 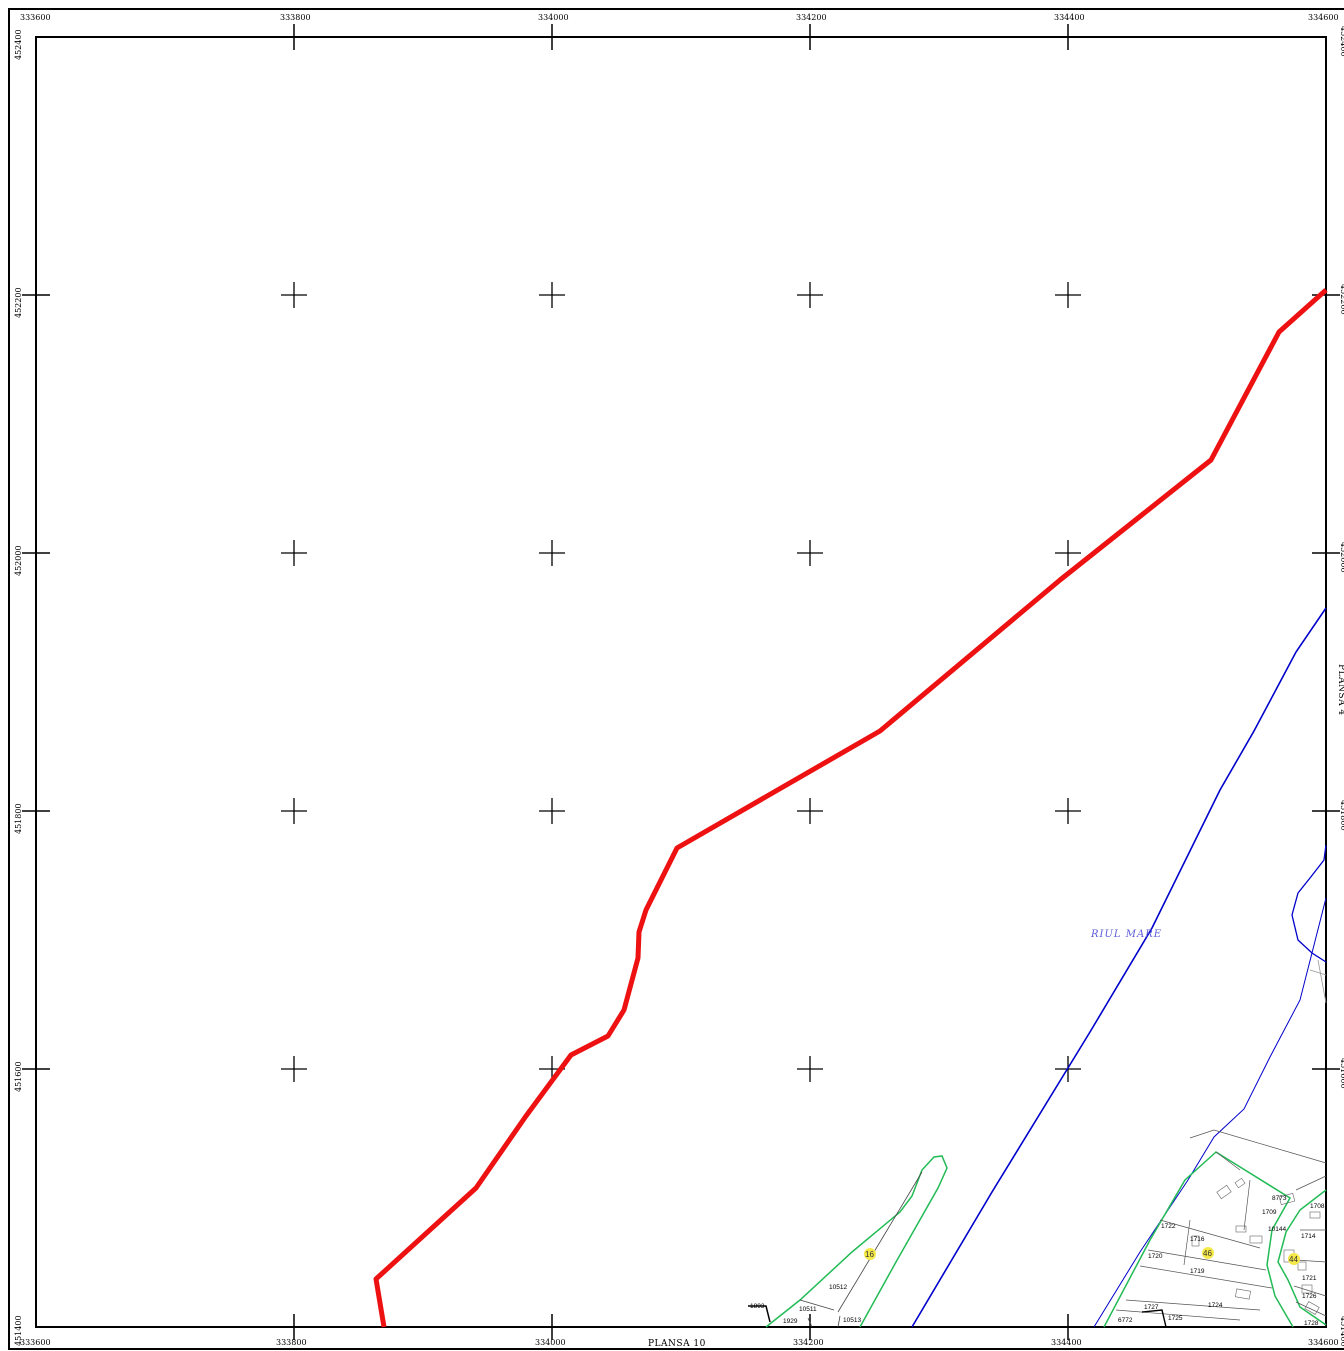 I want to click on parcel-number: 1721, so click(x=1309, y=1278).